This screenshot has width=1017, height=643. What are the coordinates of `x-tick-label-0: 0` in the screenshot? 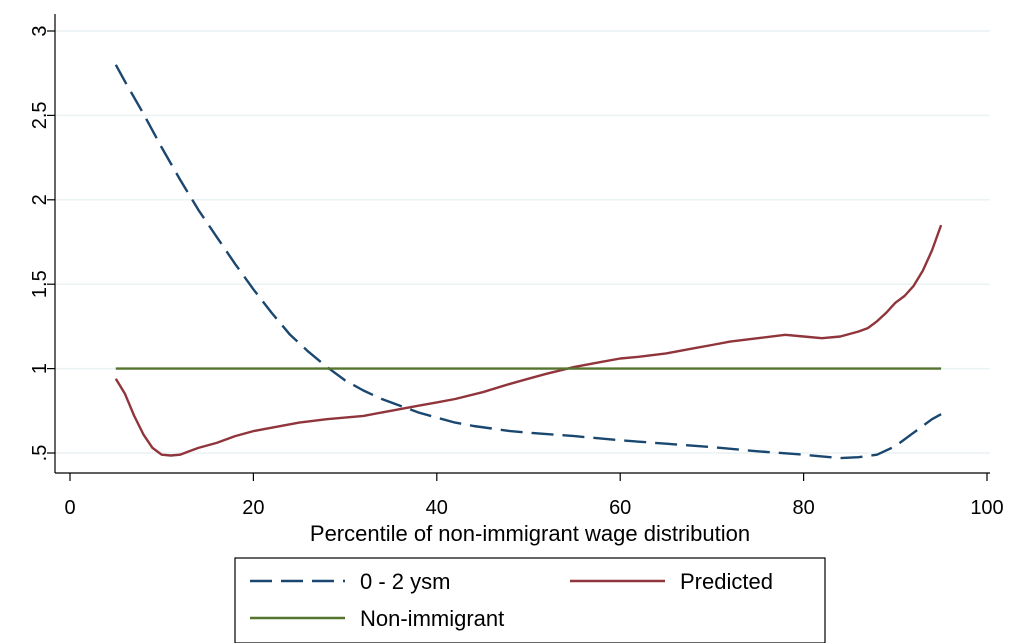 It's located at (69, 508).